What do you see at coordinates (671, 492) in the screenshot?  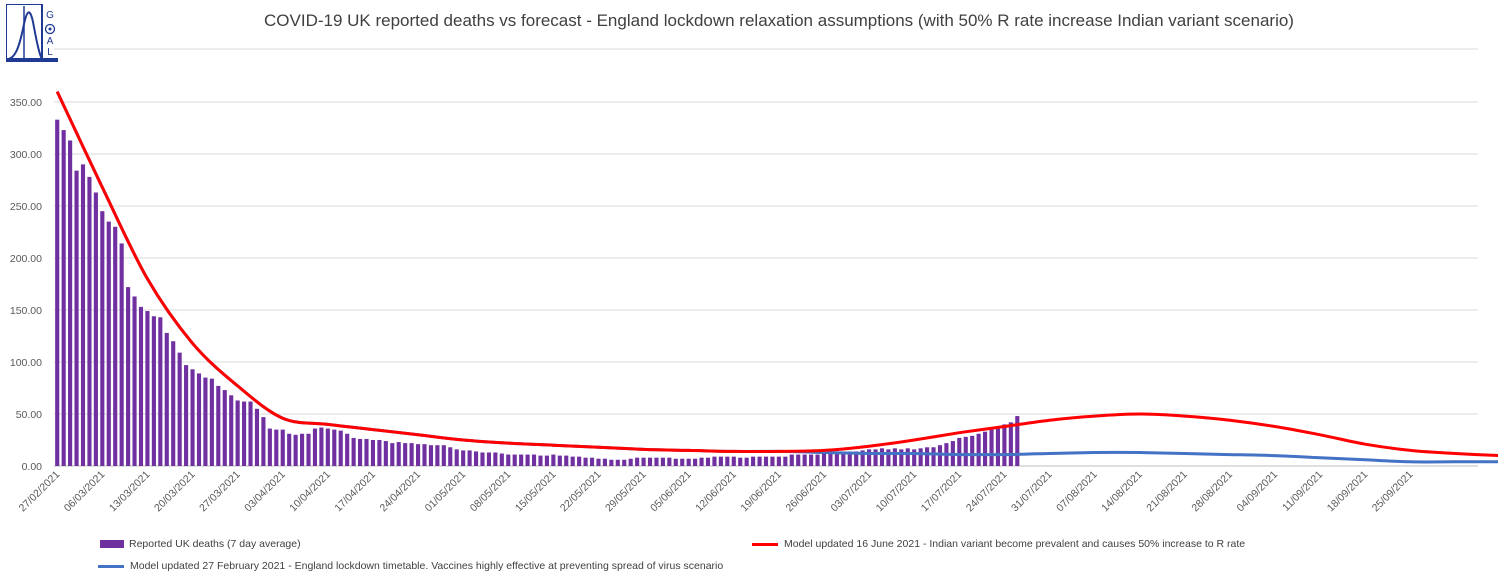 I see `x-tick-label: 05/06/2021` at bounding box center [671, 492].